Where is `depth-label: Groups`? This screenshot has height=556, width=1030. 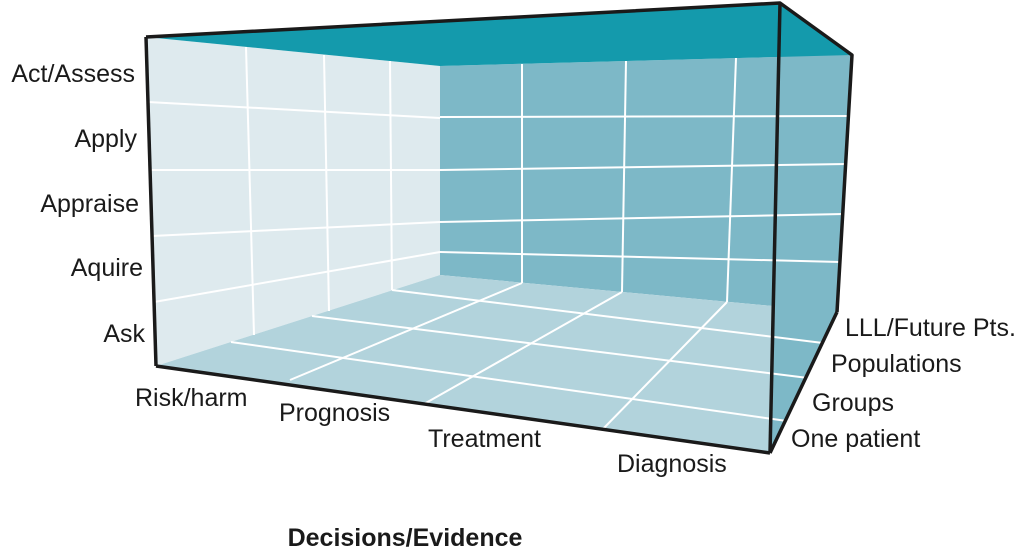 depth-label: Groups is located at coordinates (853, 403).